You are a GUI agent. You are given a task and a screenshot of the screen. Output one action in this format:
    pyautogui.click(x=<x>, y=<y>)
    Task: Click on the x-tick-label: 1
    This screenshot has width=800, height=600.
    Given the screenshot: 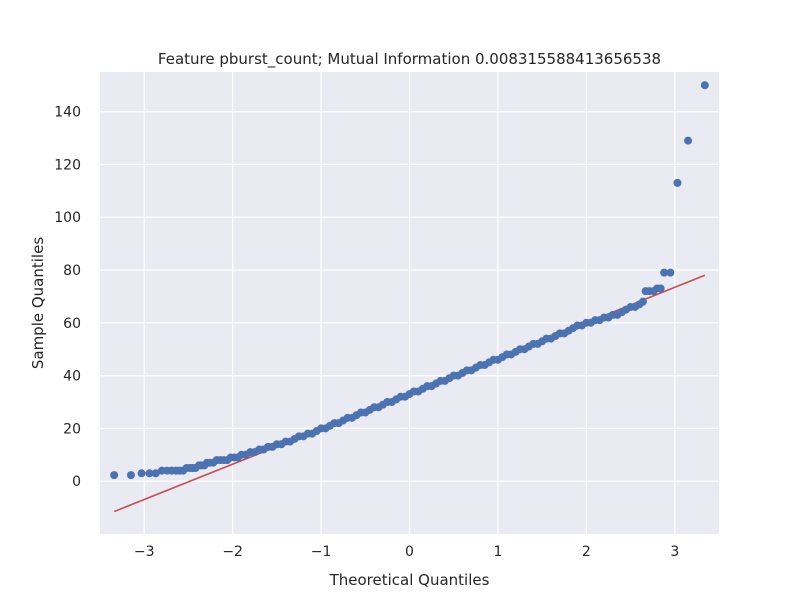 What is the action you would take?
    pyautogui.click(x=497, y=552)
    